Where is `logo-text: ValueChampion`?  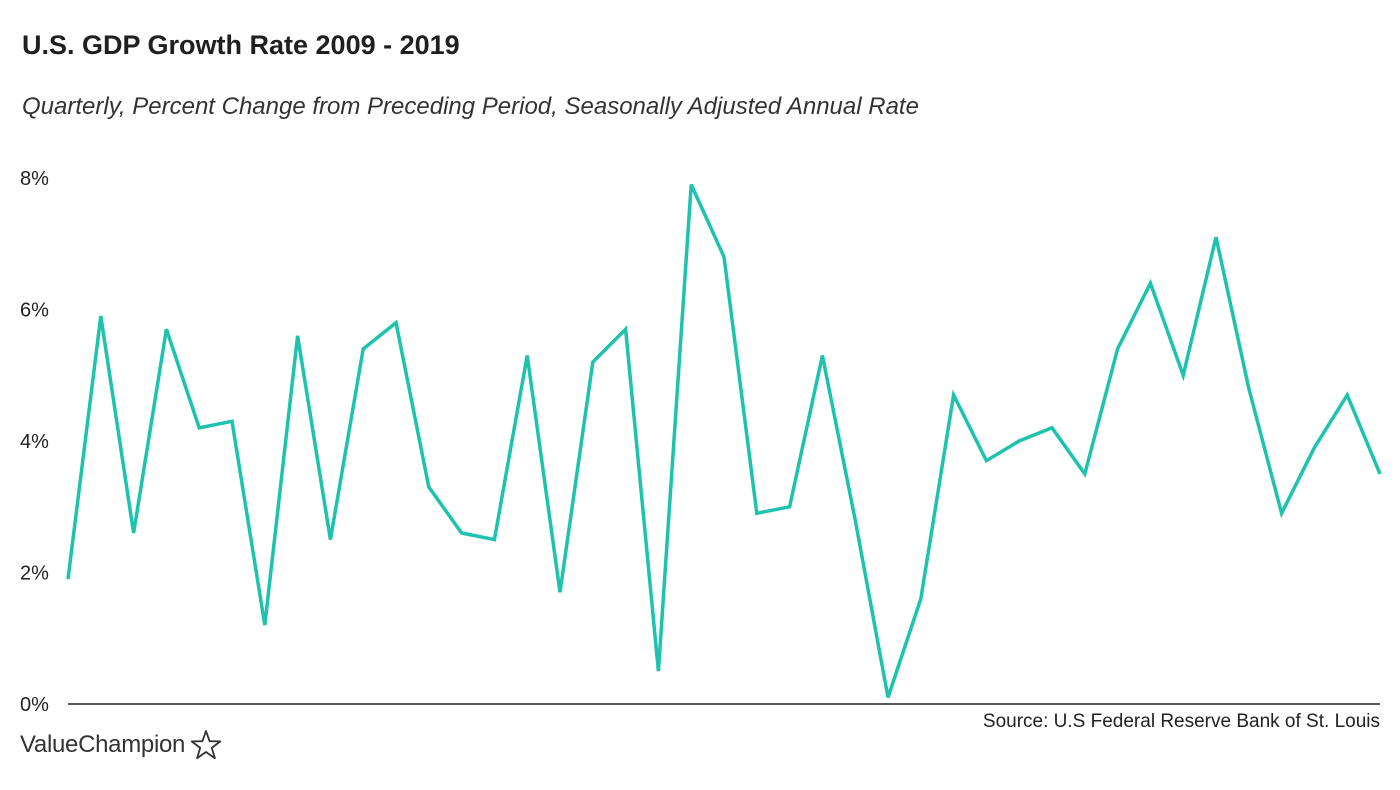
logo-text: ValueChampion is located at coordinates (103, 744).